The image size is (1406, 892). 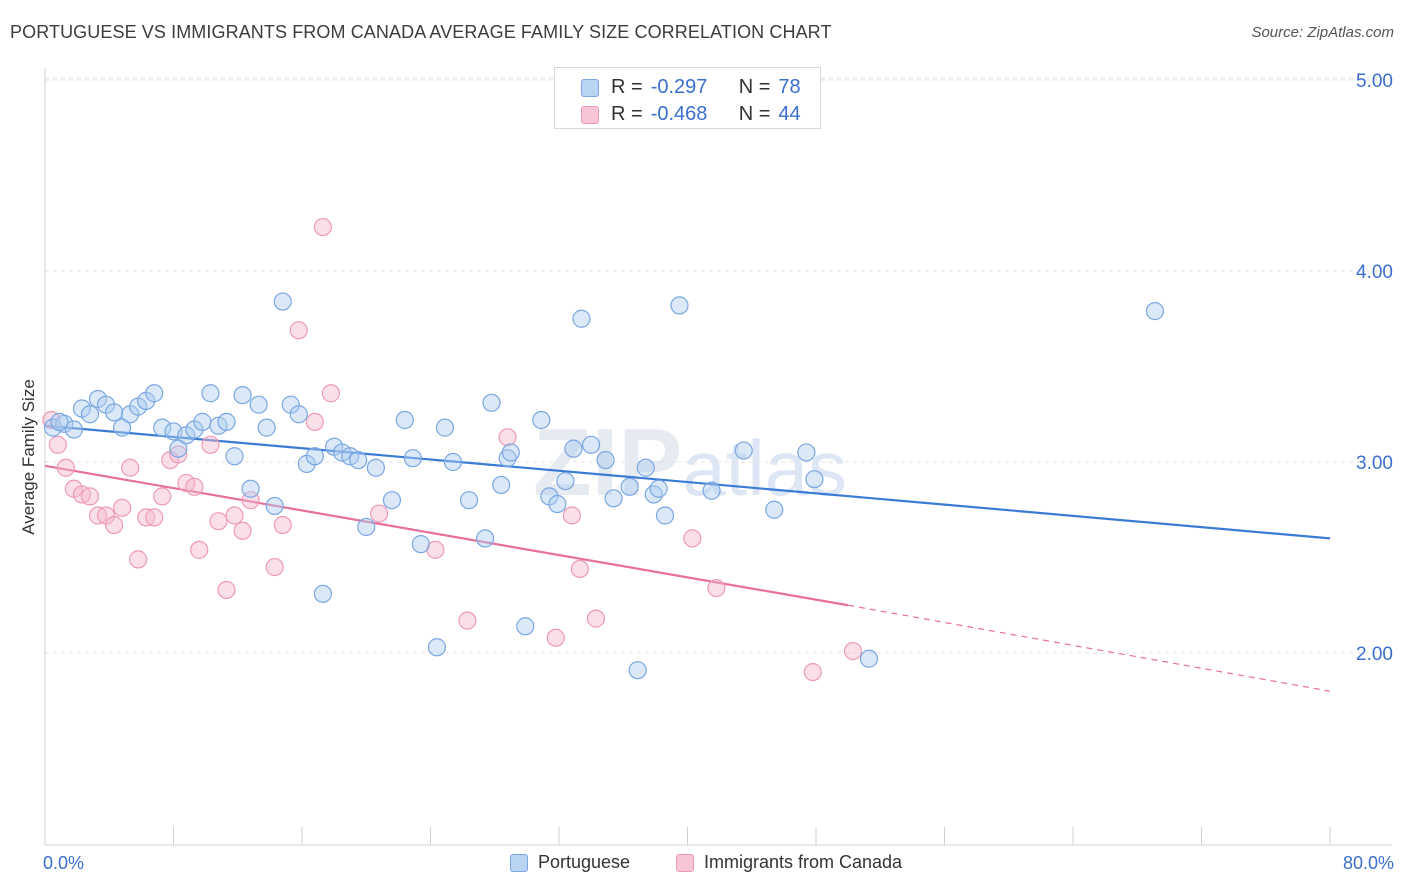 What do you see at coordinates (28, 457) in the screenshot?
I see `y-axis-label: Average Family Size` at bounding box center [28, 457].